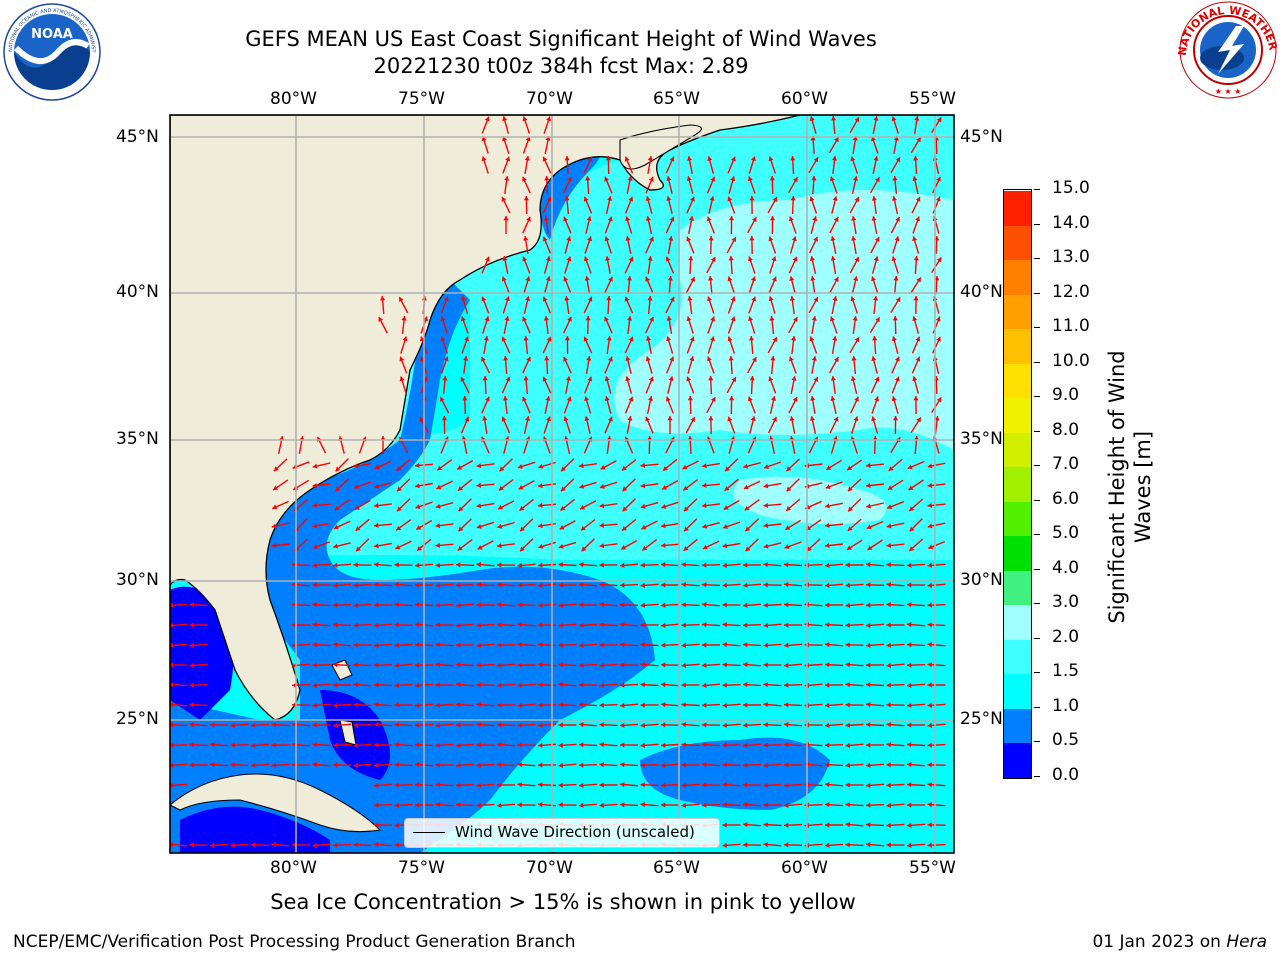 The image size is (1280, 960). Describe the element at coordinates (676, 868) in the screenshot. I see `lon-label-bottom: 65°W` at that location.